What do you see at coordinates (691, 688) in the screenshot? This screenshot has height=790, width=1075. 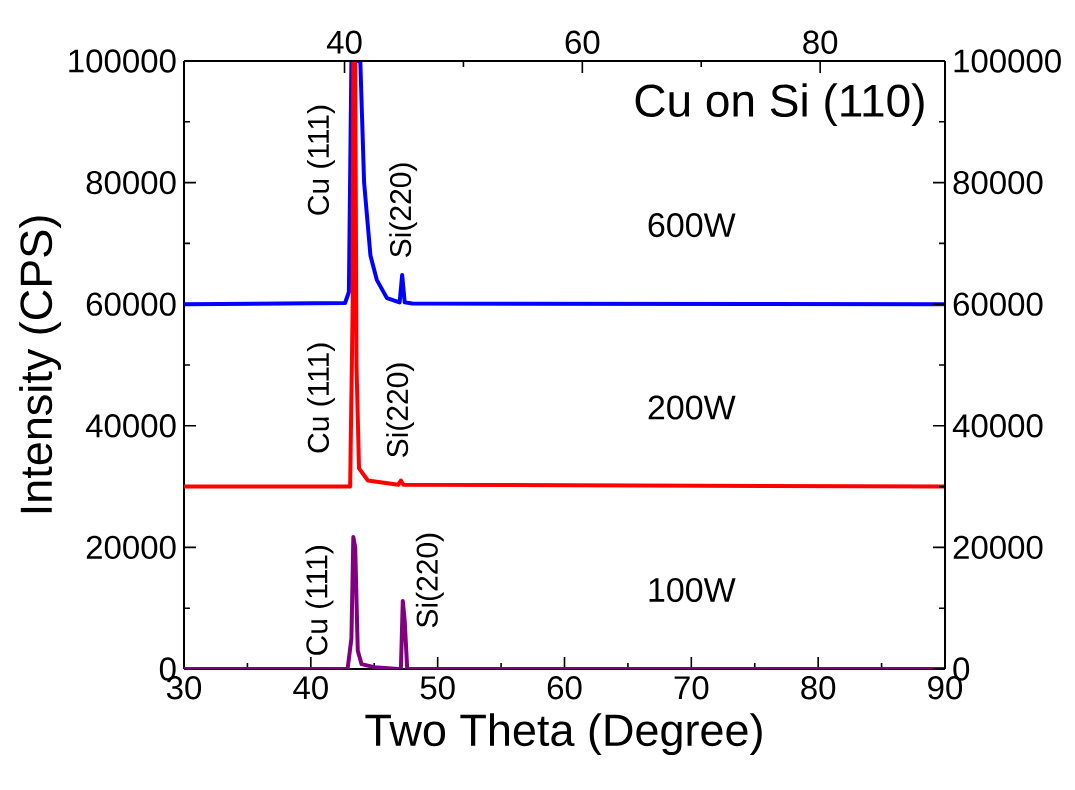 I see `x-tick-label: 70` at bounding box center [691, 688].